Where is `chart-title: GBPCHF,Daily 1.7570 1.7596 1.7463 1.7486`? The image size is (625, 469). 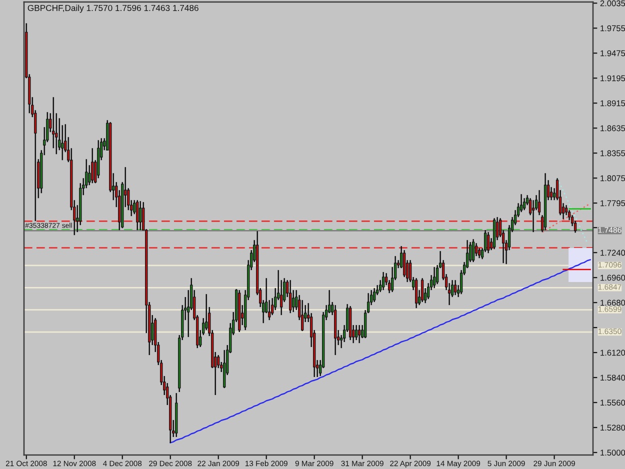
chart-title: GBPCHF,Daily 1.7570 1.7596 1.7463 1.7486 is located at coordinates (113, 8).